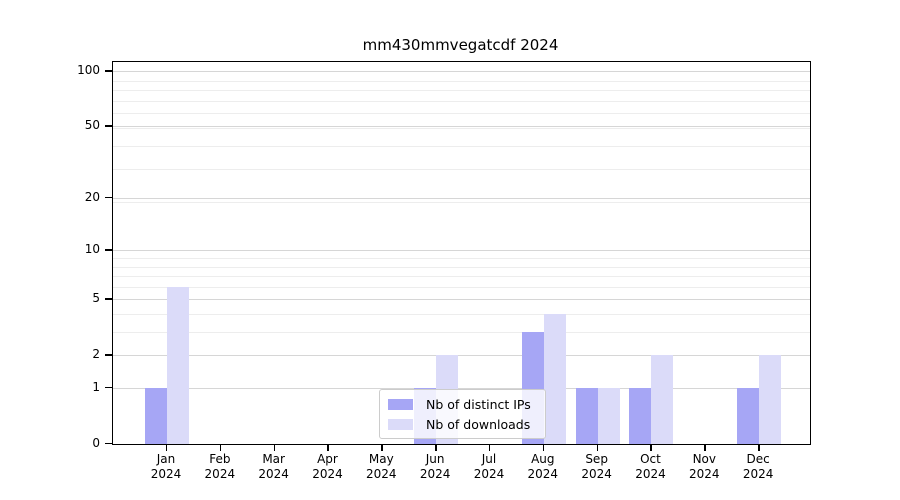 The width and height of the screenshot is (900, 500). I want to click on x-tick-label: Apr 2024, so click(327, 466).